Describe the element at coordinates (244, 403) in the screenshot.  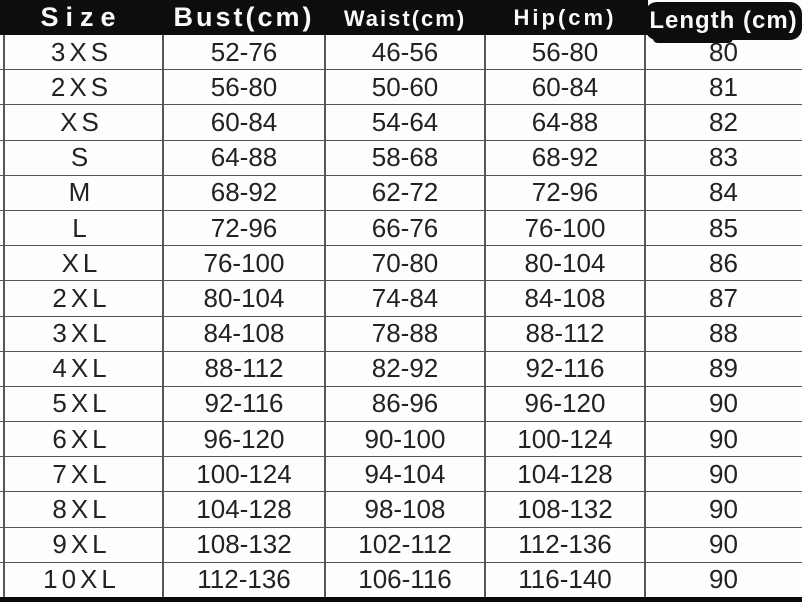
I see `bust-cell: 92-116` at that location.